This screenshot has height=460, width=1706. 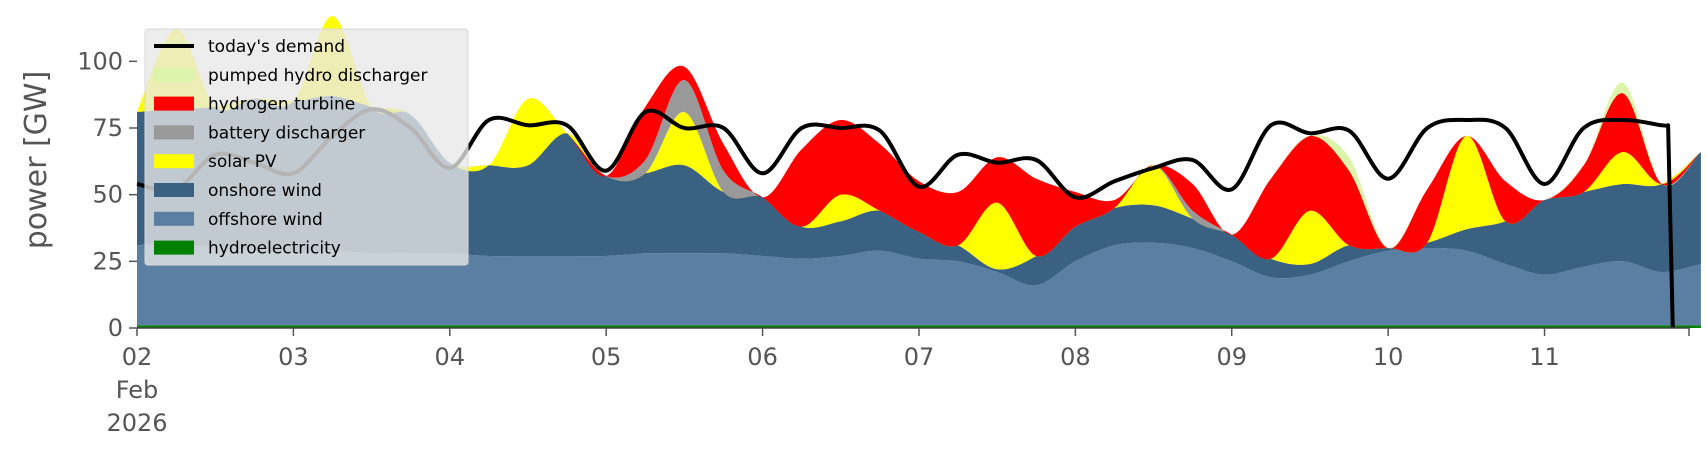 What do you see at coordinates (281, 105) in the screenshot?
I see `legend-label: hydrogen turbine` at bounding box center [281, 105].